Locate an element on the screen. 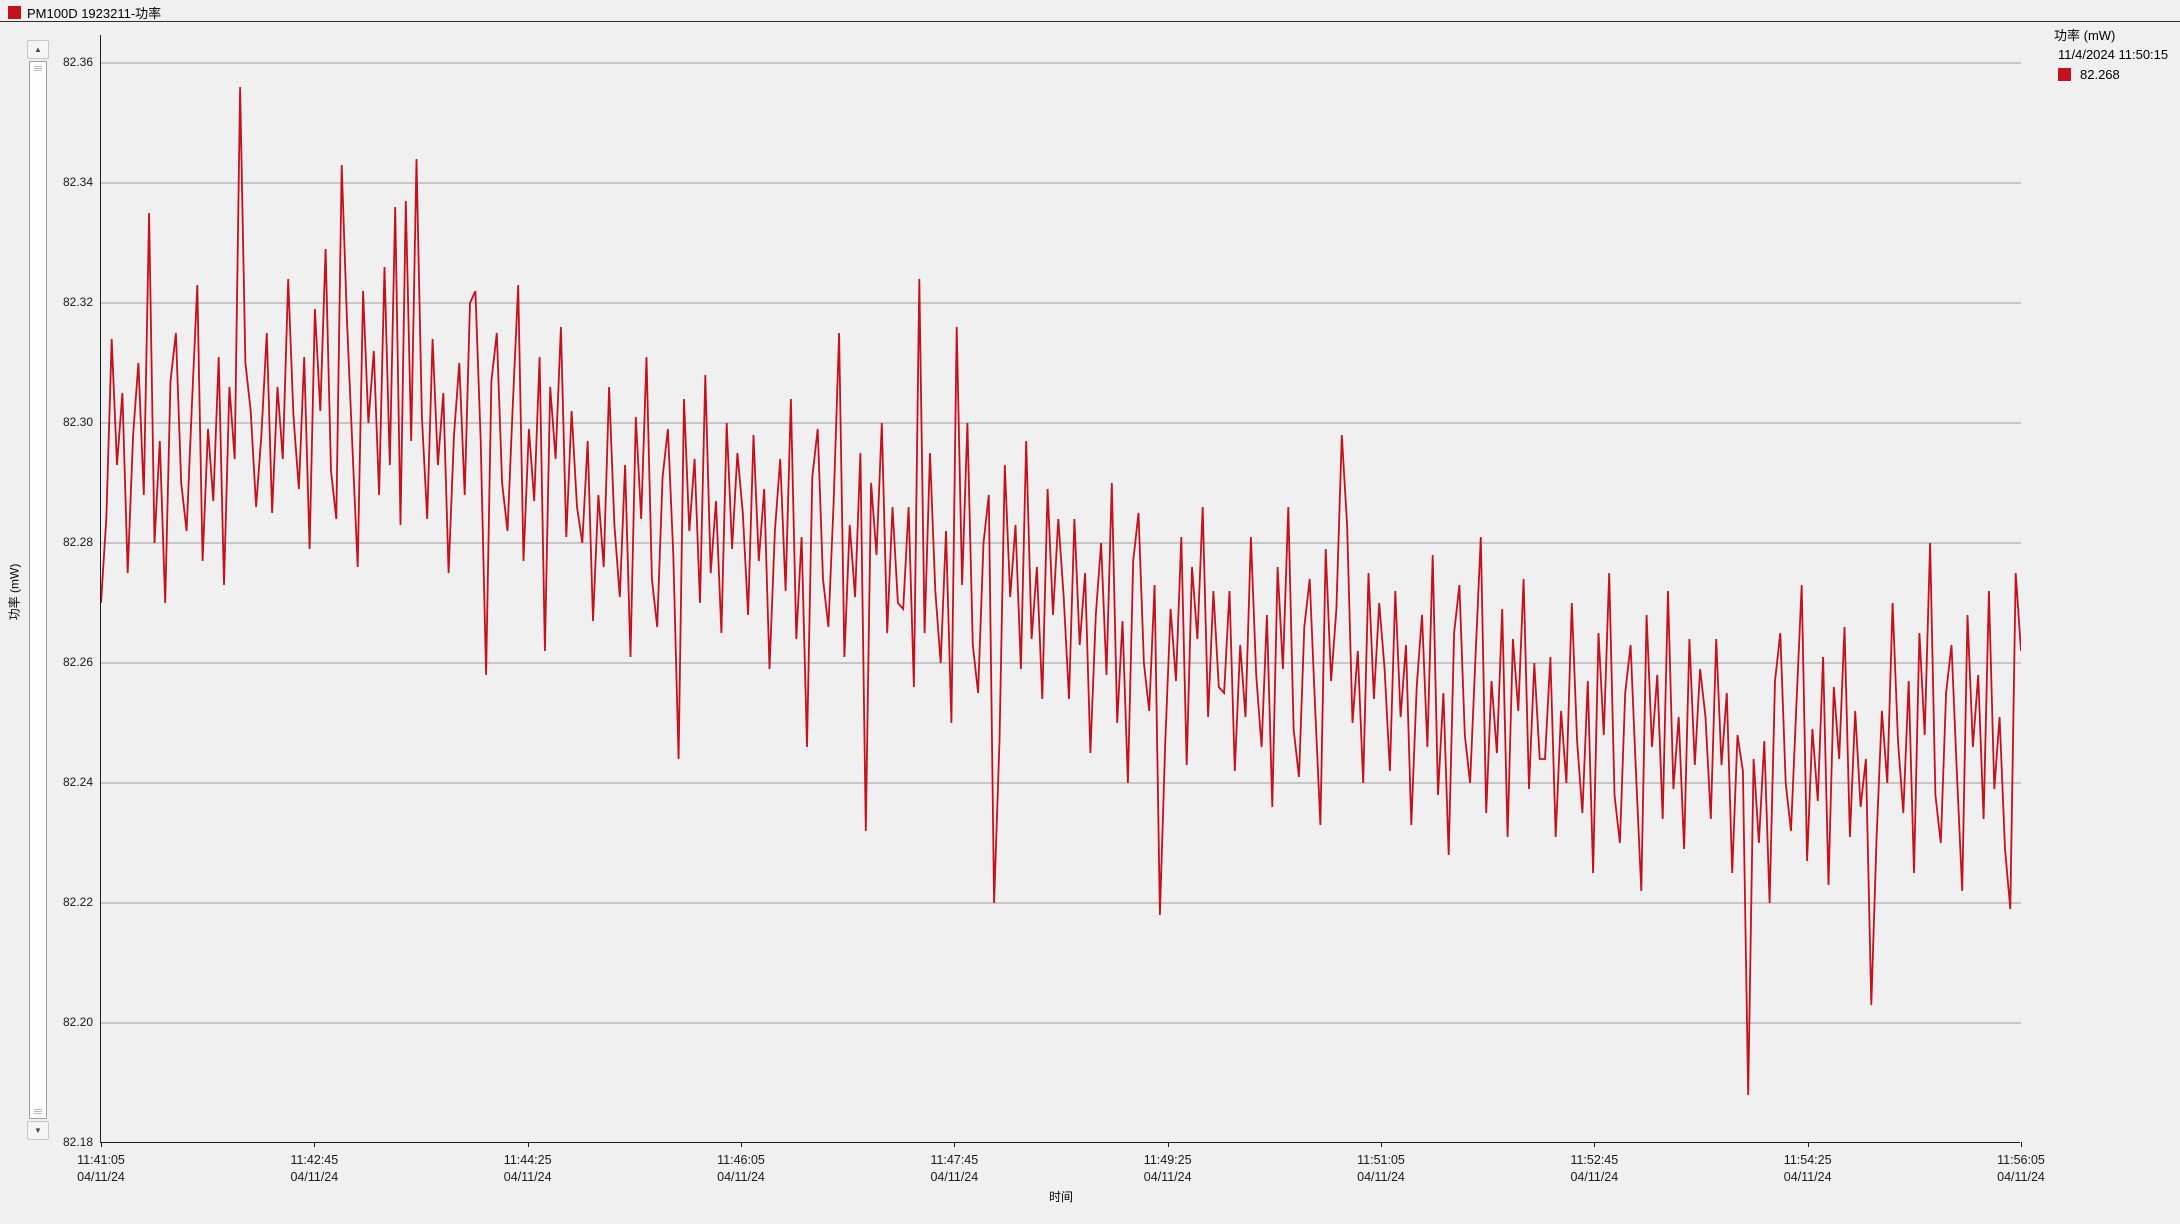  x-tick-label: 11:49:25 04/11/24 is located at coordinates (1167, 1168).